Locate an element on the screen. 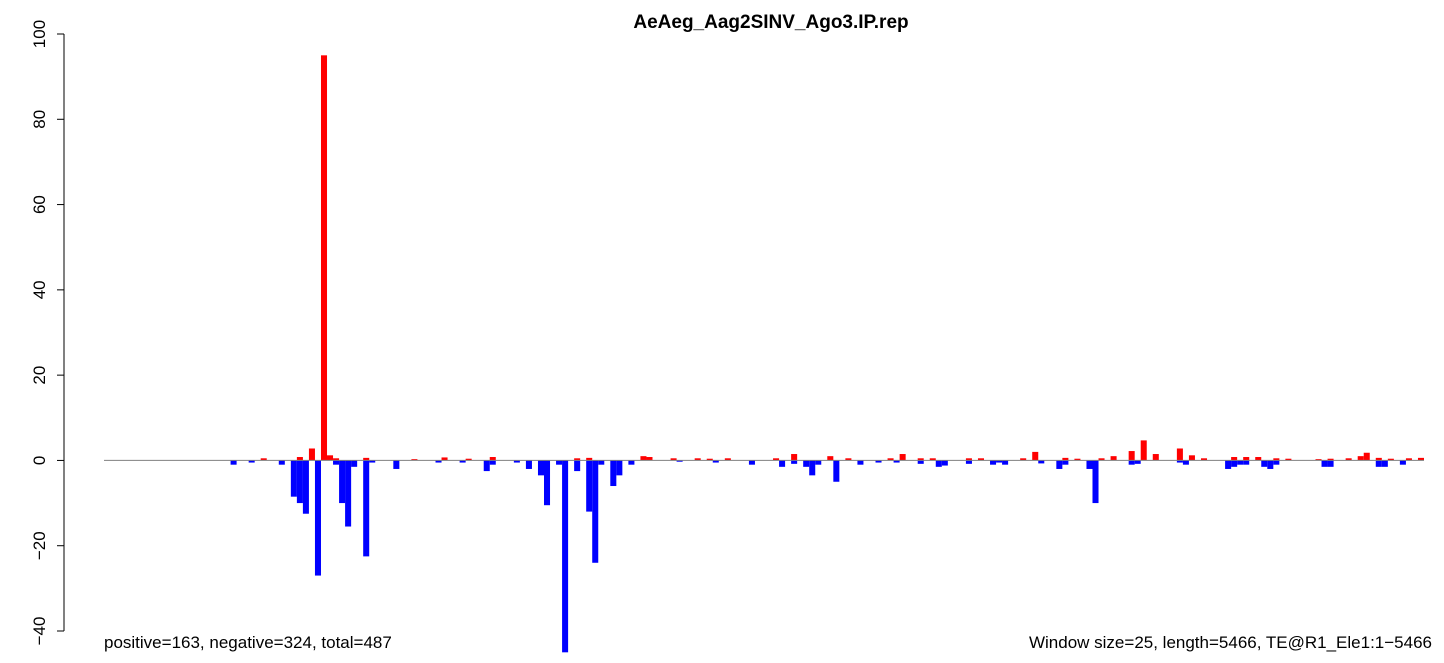 The width and height of the screenshot is (1444, 663). y-tick-label: 20 is located at coordinates (39, 375).